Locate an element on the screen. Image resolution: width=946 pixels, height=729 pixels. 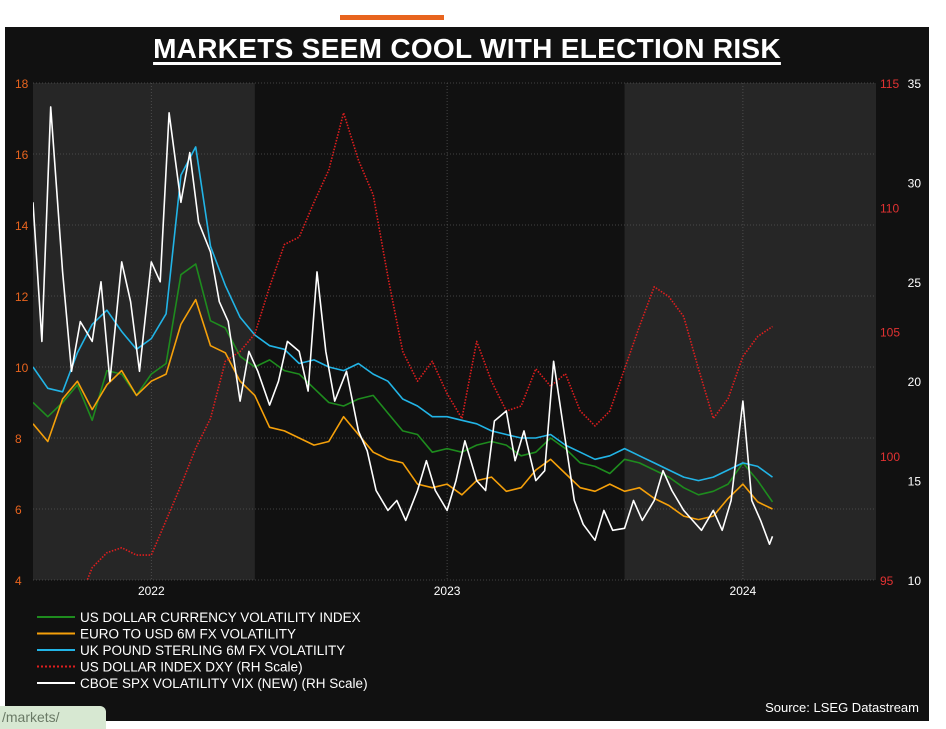
y-right-dxy-tick-label: 110 is located at coordinates (889, 208).